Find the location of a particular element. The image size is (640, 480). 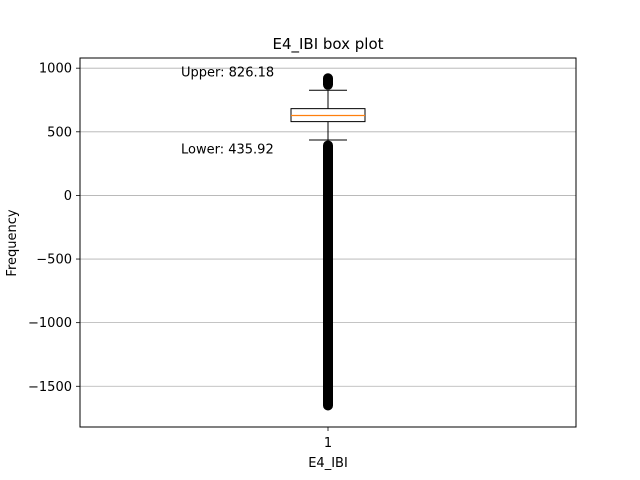

x-axis-label: E4_IBI is located at coordinates (328, 463).